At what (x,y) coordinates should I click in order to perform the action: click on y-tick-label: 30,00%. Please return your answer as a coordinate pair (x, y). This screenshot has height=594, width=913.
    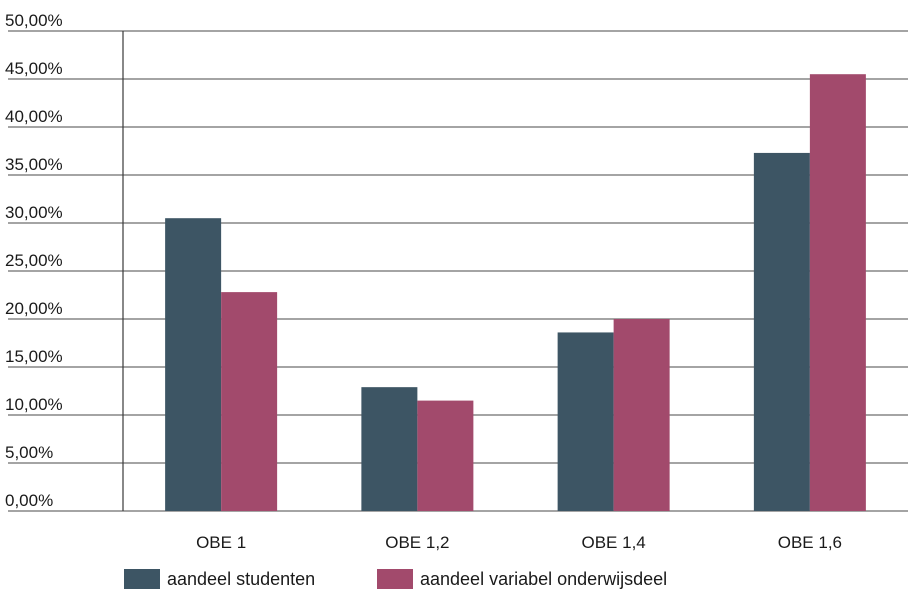
    Looking at the image, I should click on (34, 212).